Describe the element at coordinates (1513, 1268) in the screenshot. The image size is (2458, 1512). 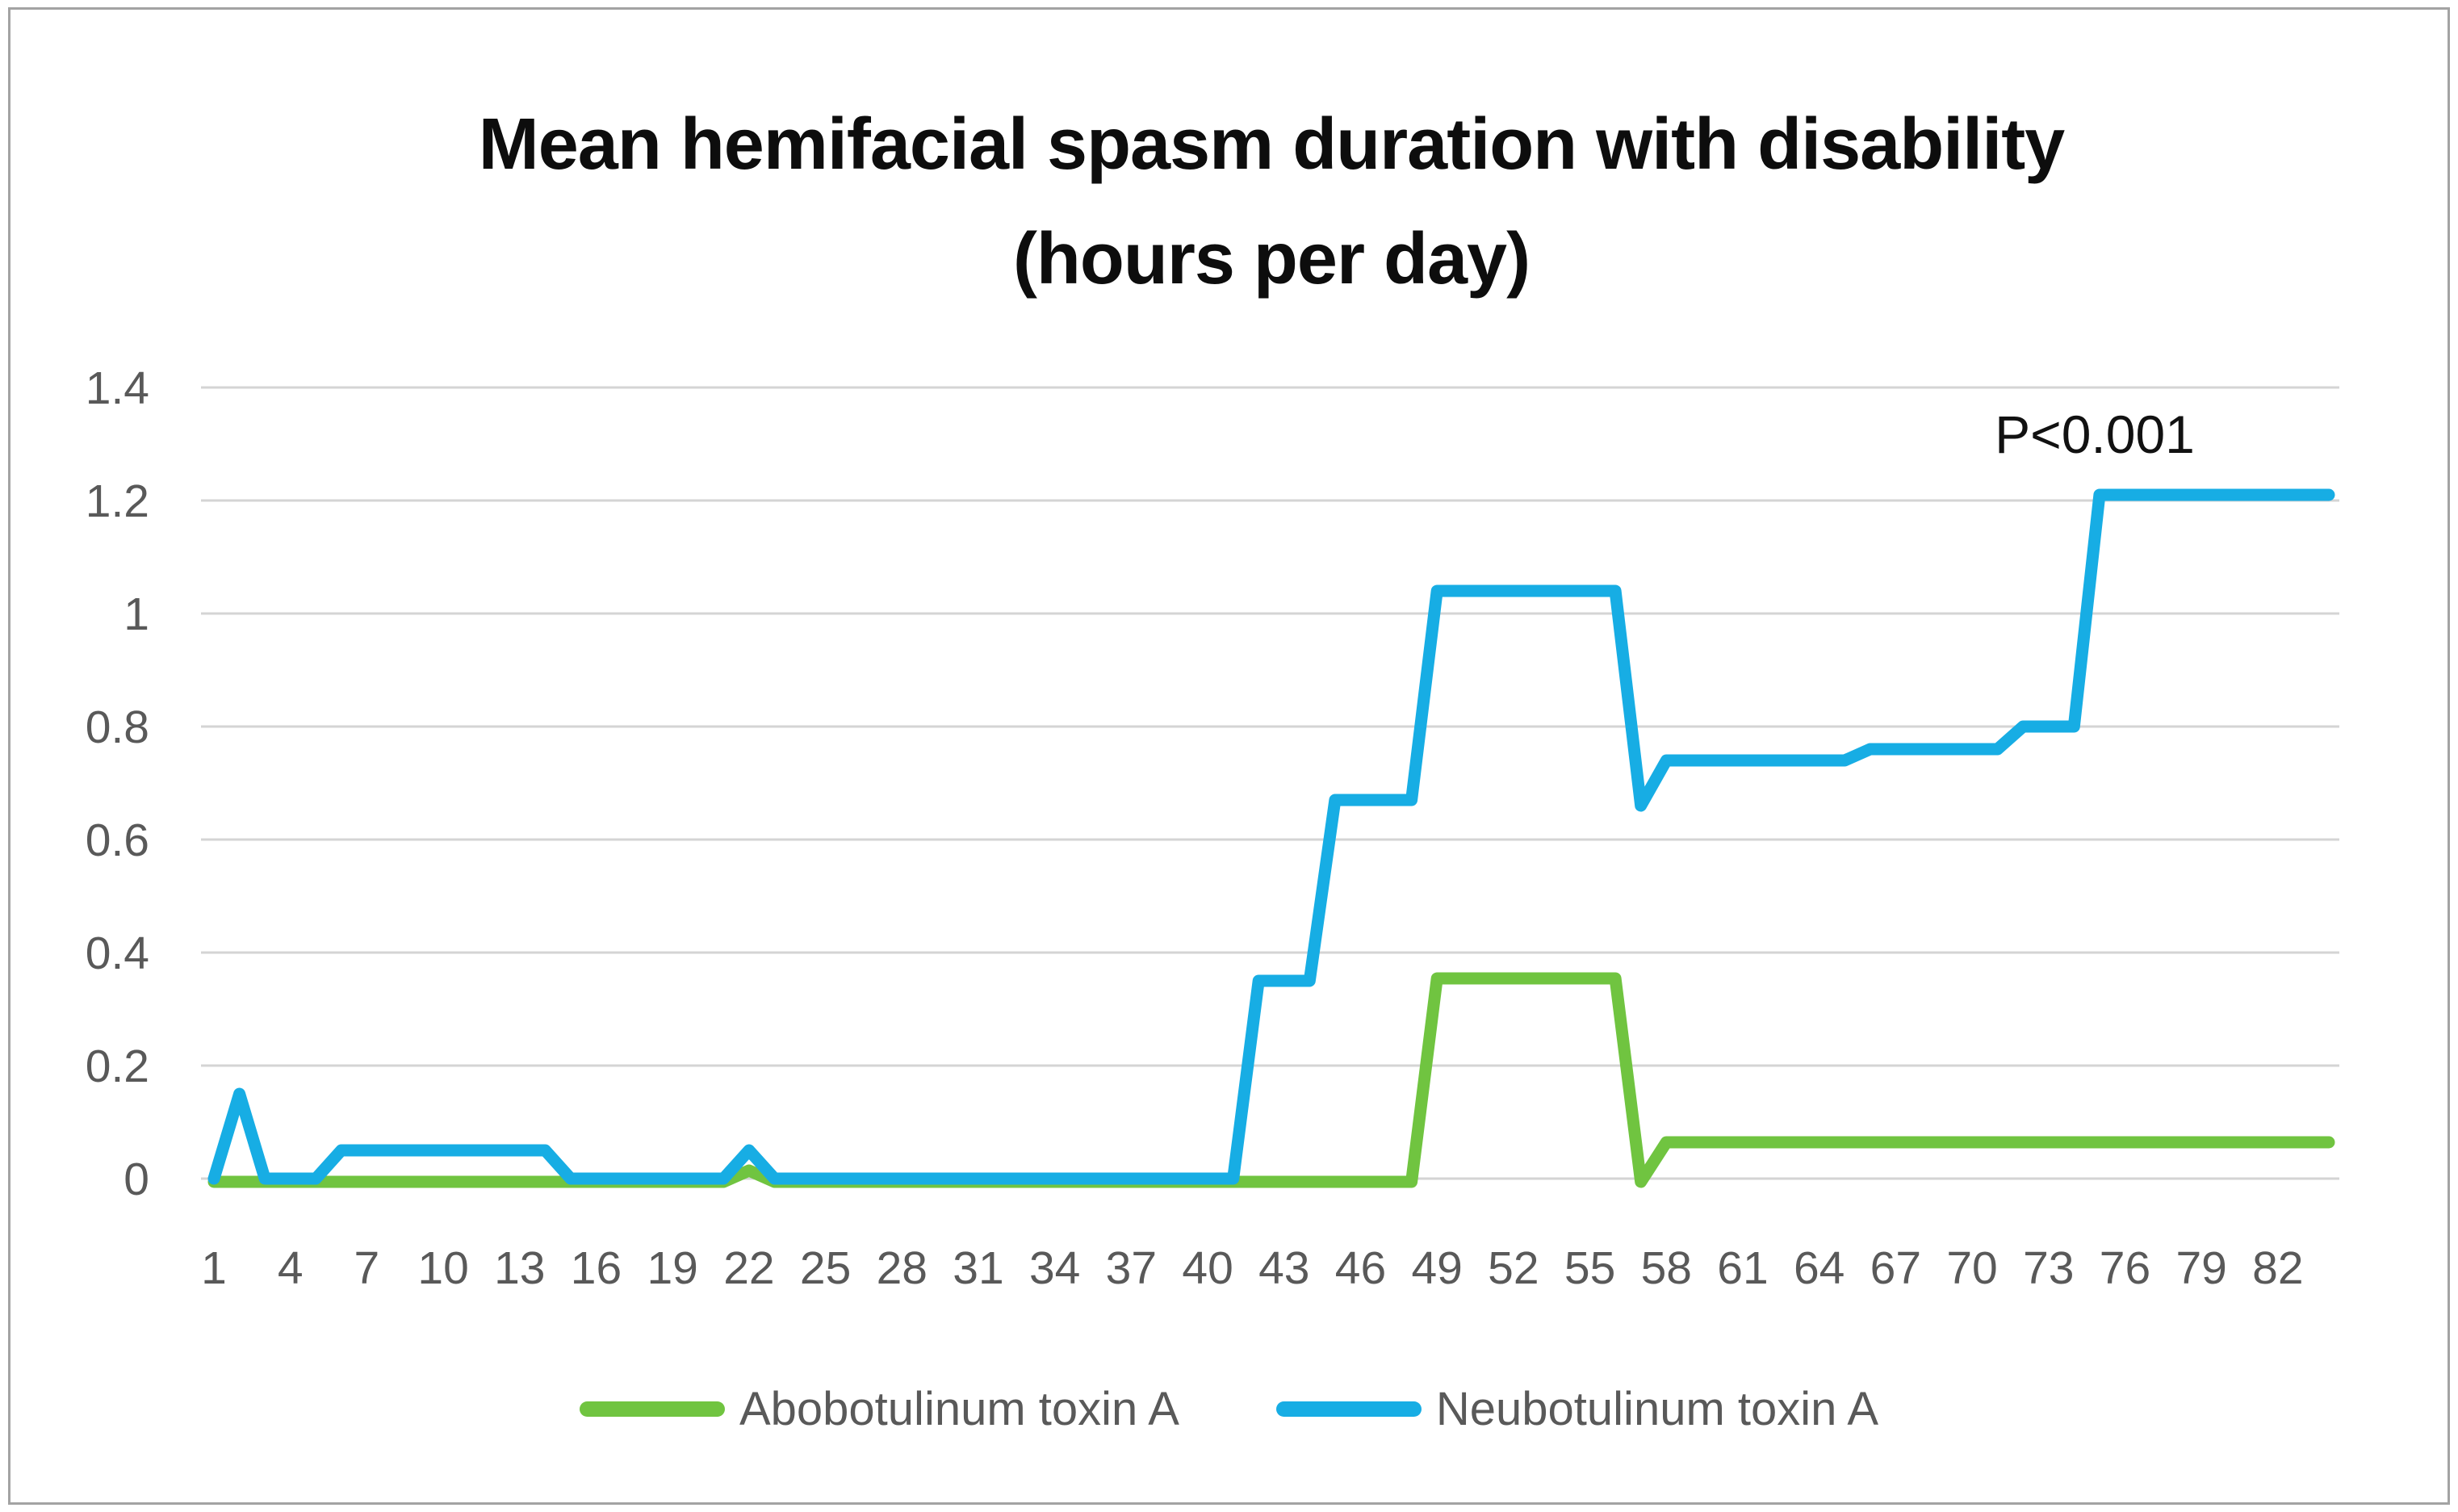
I see `x-axis-tick-label: 52` at that location.